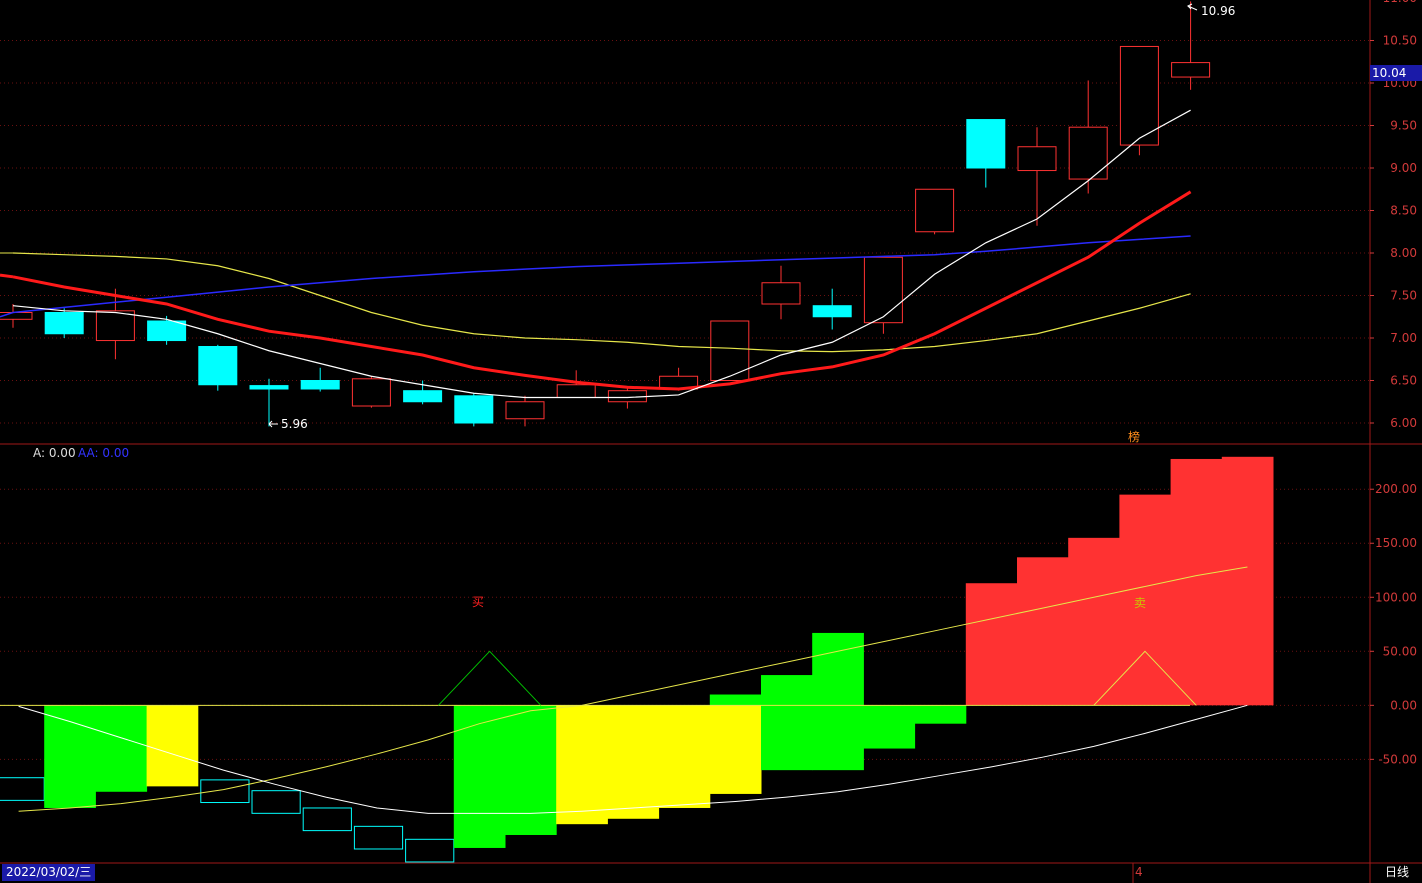  What do you see at coordinates (1400, 41) in the screenshot?
I see `price-tick-label: 10.50` at bounding box center [1400, 41].